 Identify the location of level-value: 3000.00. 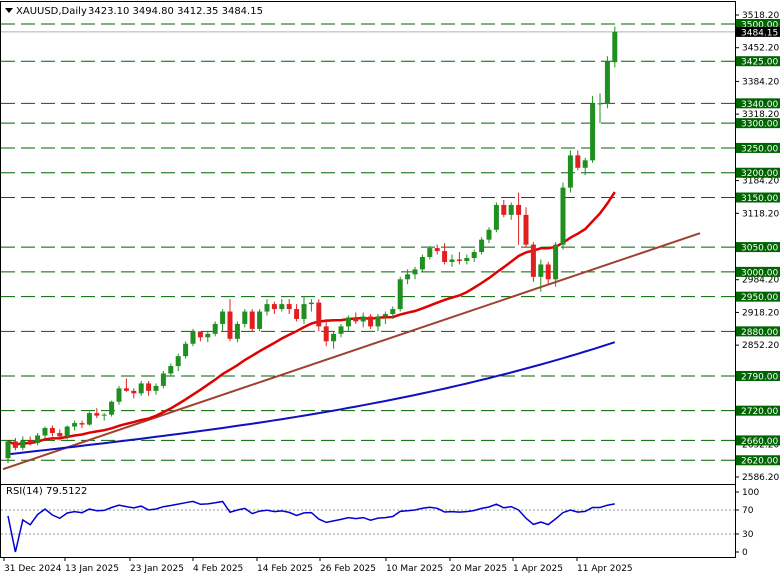
(759, 273).